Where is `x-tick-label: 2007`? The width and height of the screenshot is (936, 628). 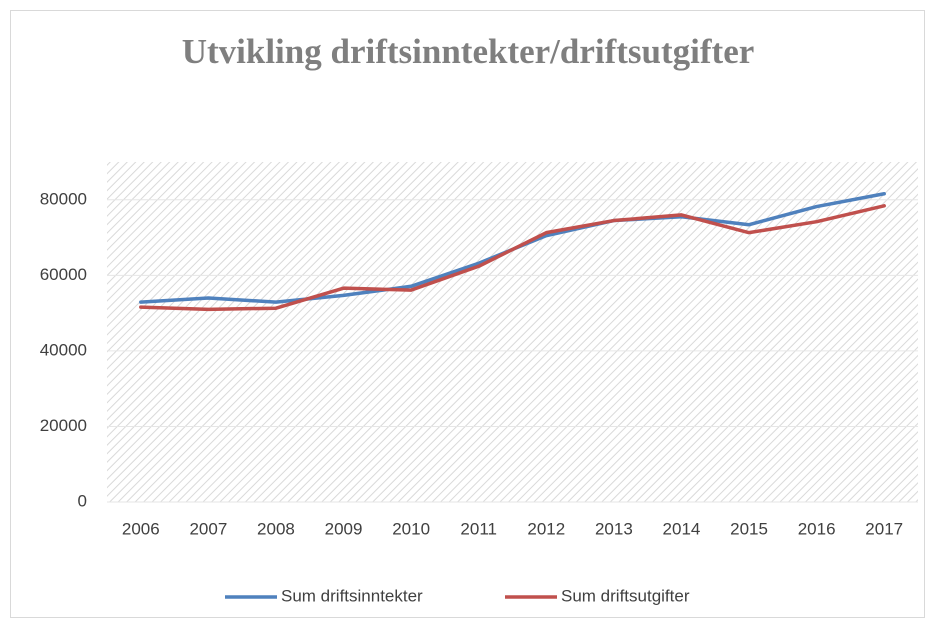 x-tick-label: 2007 is located at coordinates (208, 528).